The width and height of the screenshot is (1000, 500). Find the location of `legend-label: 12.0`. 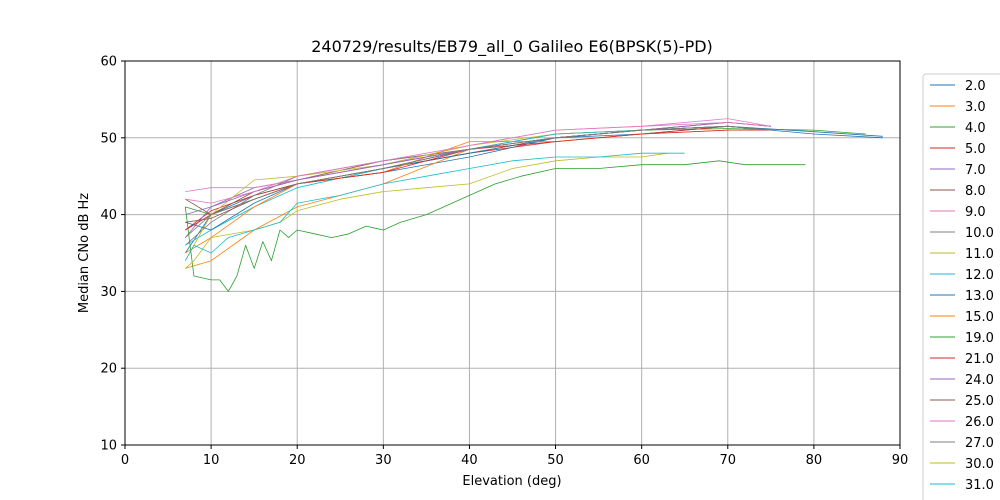

legend-label: 12.0 is located at coordinates (979, 275).